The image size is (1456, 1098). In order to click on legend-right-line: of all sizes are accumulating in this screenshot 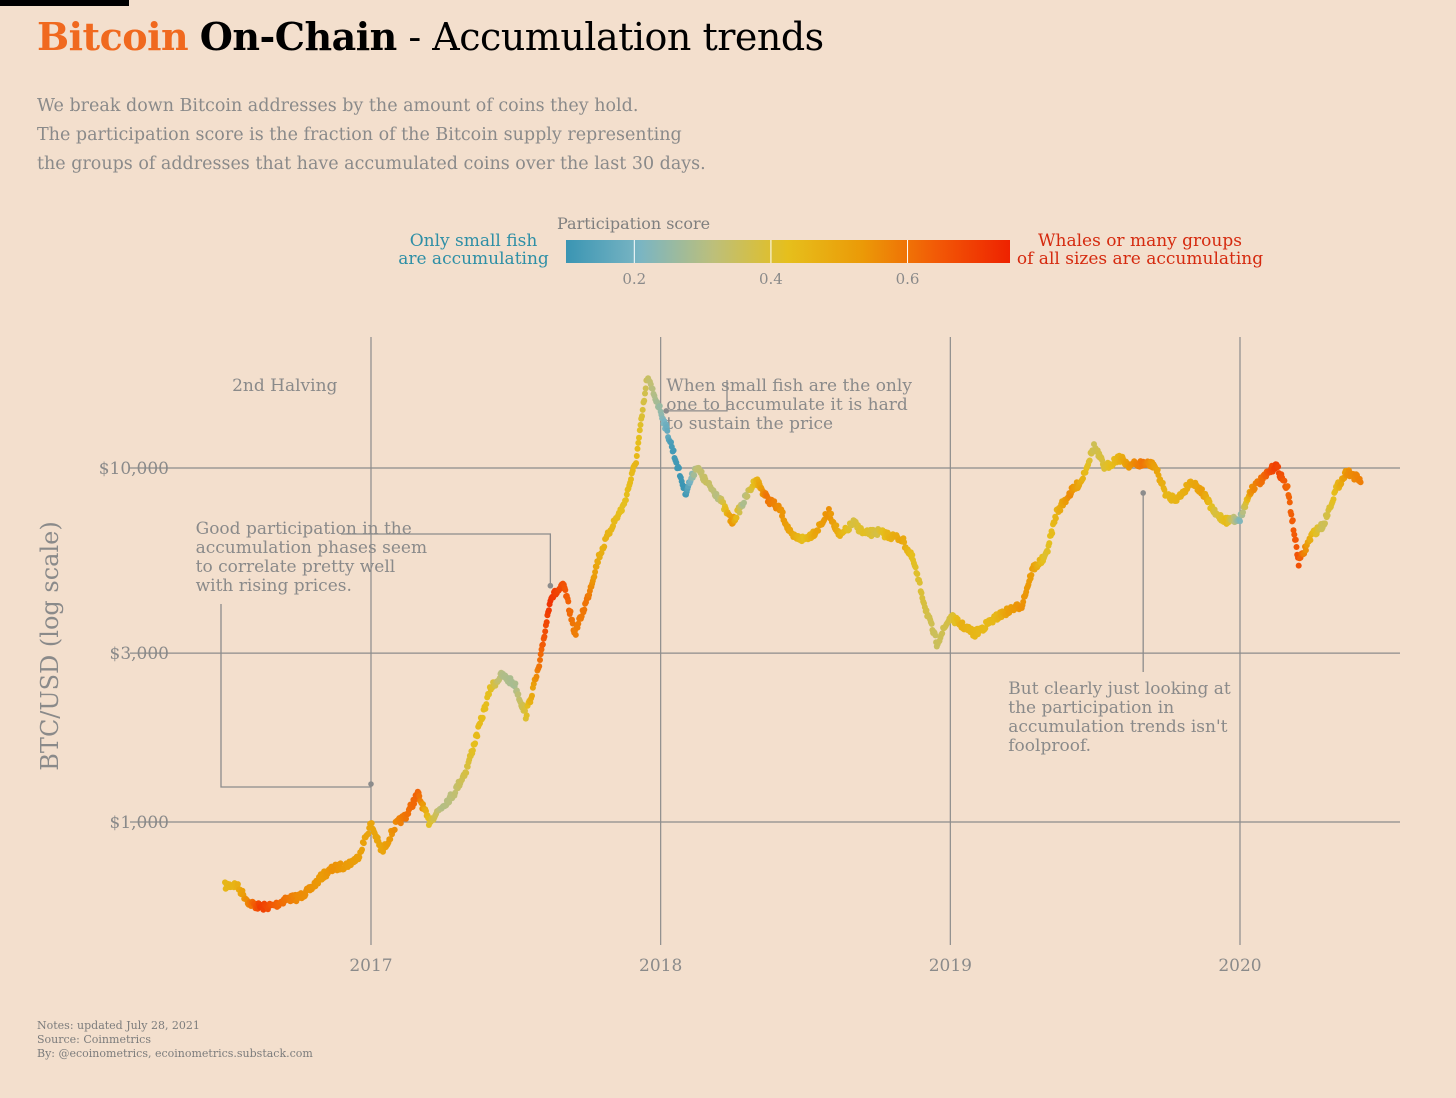, I will do `click(1140, 259)`.